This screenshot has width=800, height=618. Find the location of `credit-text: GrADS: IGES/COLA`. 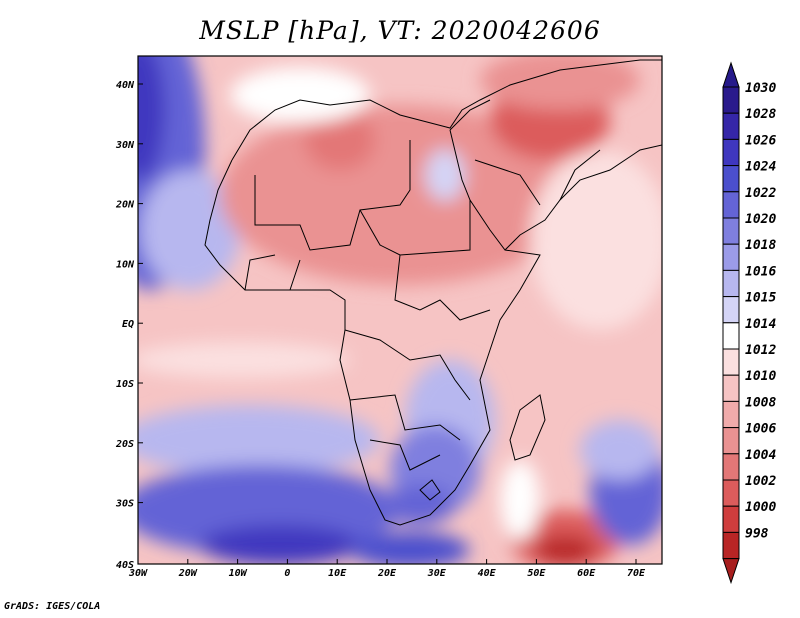

credit-text: GrADS: IGES/COLA is located at coordinates (52, 606).